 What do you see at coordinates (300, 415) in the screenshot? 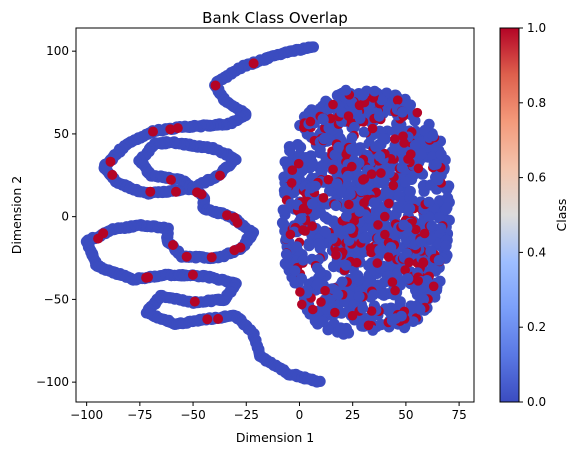
I see `x-tick-label: 0` at bounding box center [300, 415].